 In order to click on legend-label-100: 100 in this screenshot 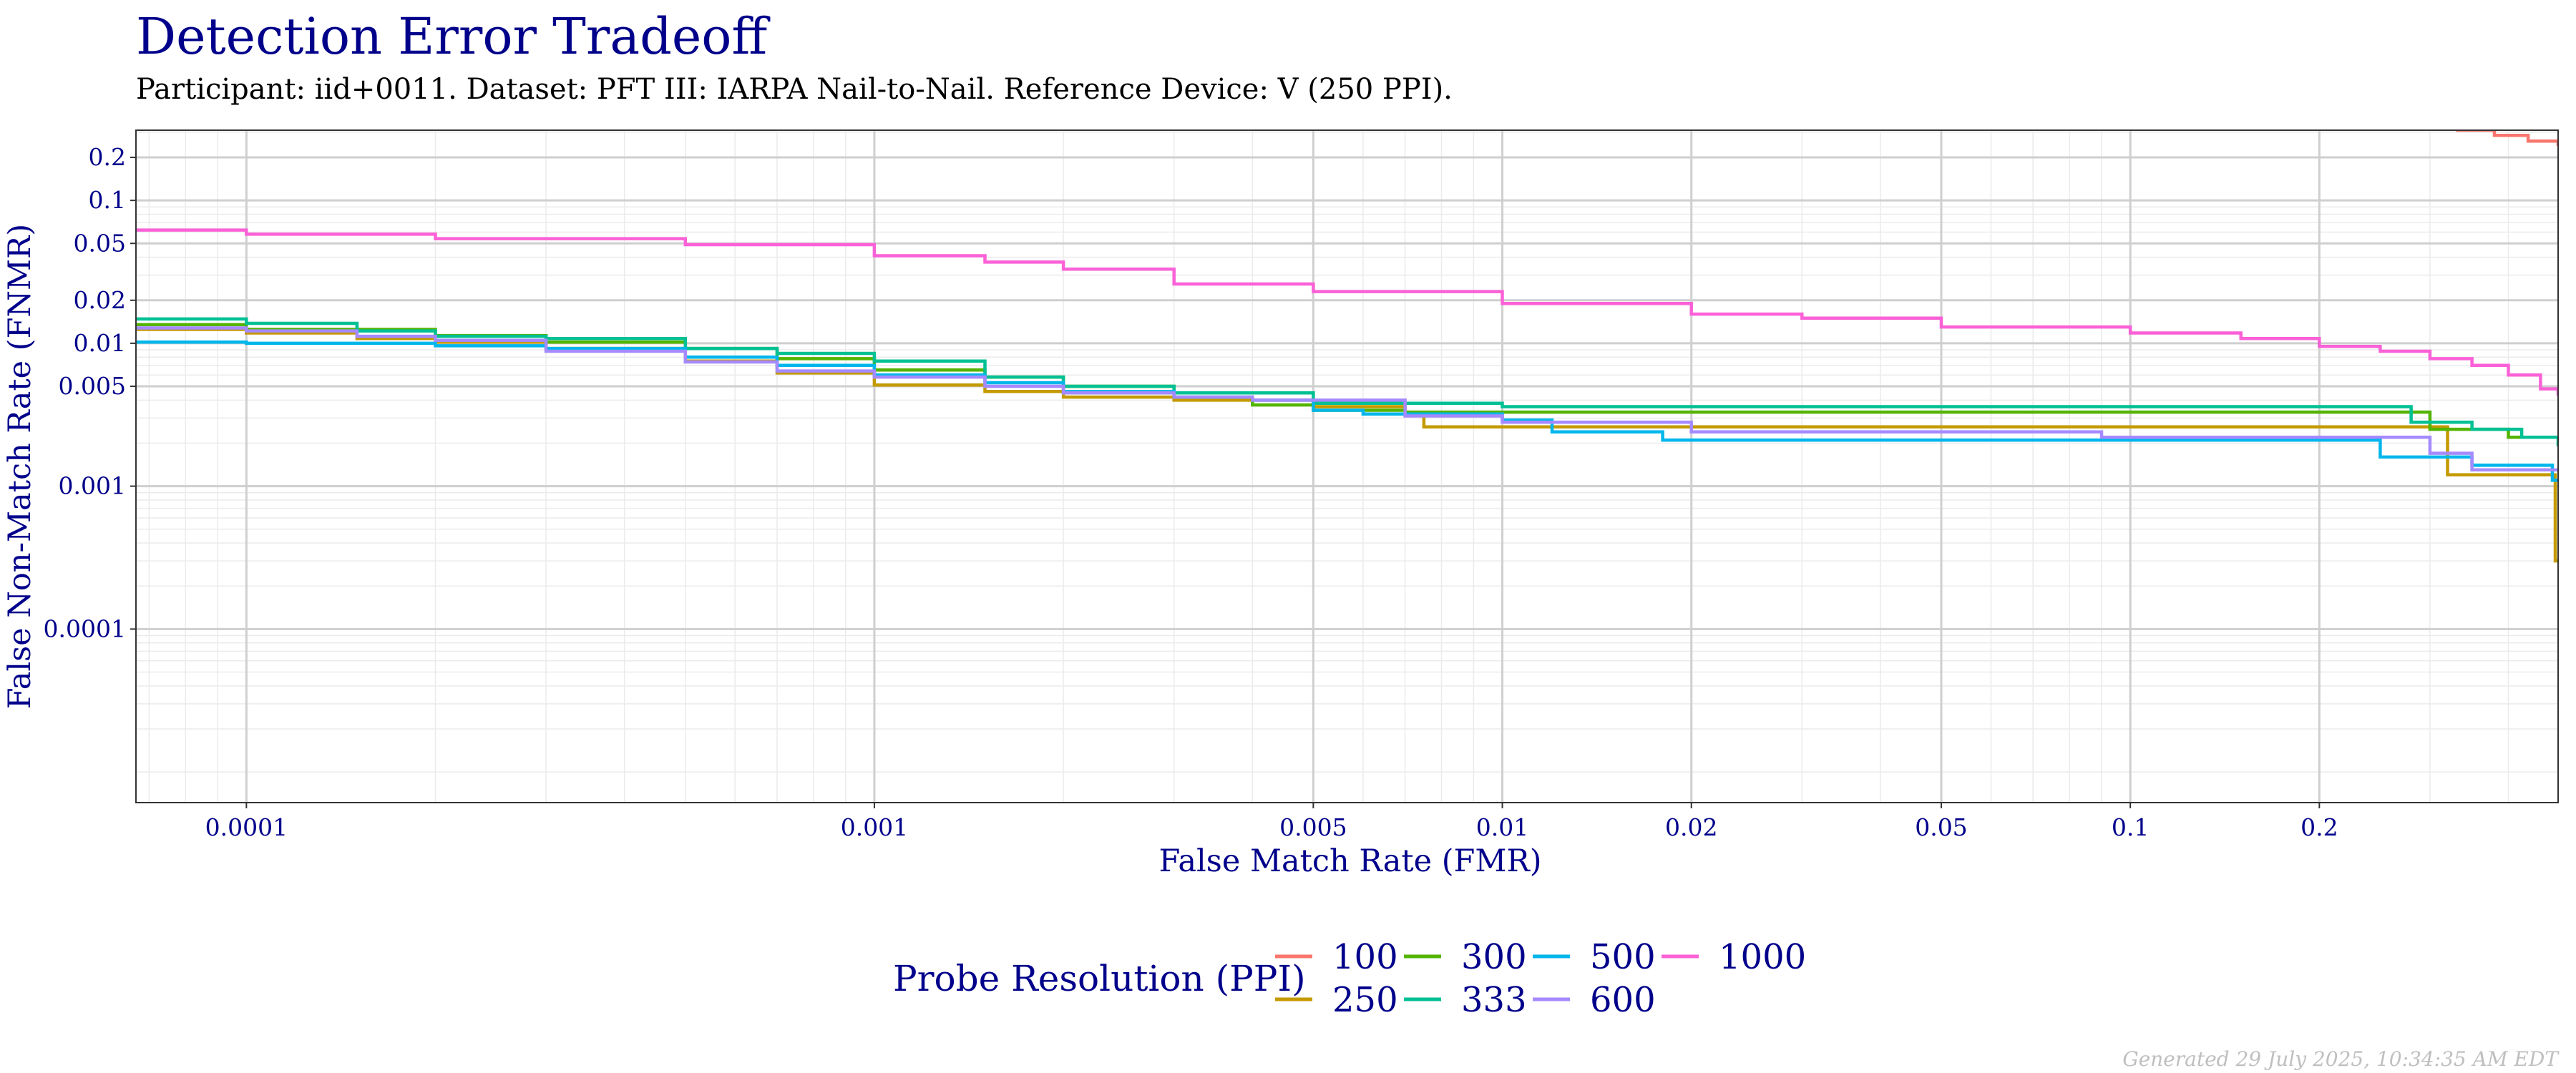, I will do `click(1365, 957)`.